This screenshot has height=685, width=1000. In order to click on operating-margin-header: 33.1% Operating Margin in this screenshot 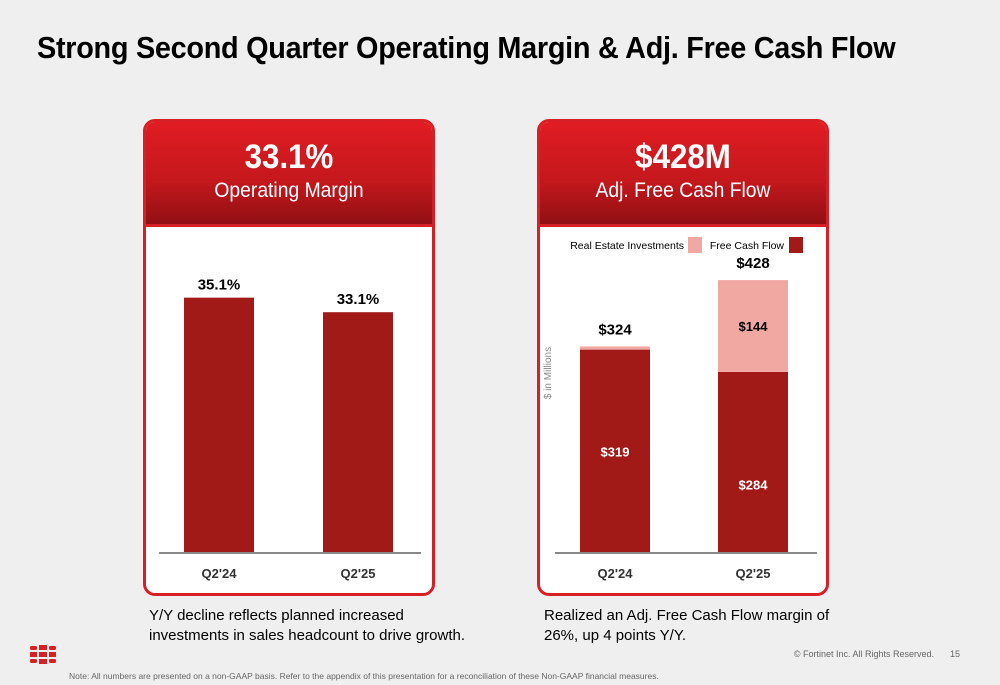, I will do `click(289, 174)`.